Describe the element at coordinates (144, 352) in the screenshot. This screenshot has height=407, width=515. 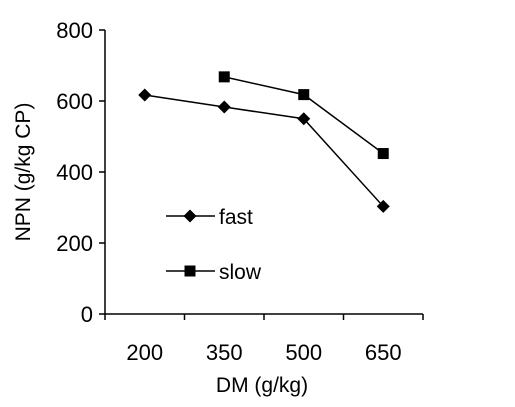
I see `x-tick-label: 200` at that location.